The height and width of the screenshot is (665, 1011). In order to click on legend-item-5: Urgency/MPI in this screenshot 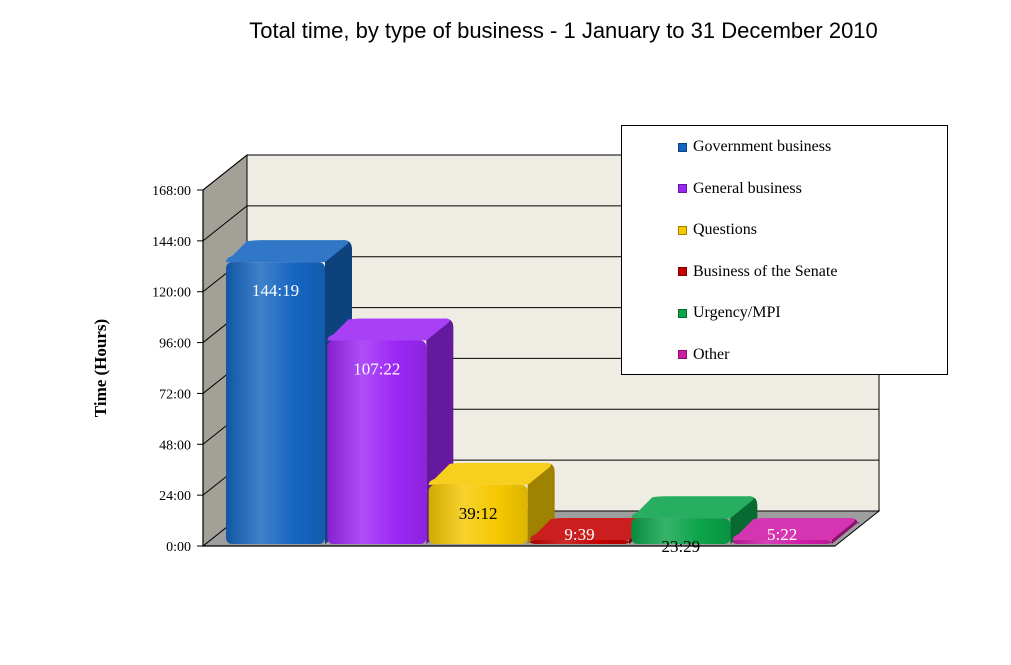, I will do `click(729, 313)`.